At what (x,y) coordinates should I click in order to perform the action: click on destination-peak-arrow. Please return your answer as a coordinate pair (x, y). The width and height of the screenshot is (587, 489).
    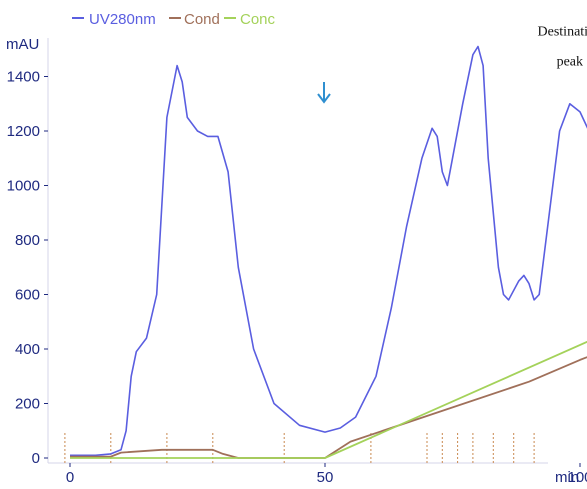
    Looking at the image, I should click on (324, 93).